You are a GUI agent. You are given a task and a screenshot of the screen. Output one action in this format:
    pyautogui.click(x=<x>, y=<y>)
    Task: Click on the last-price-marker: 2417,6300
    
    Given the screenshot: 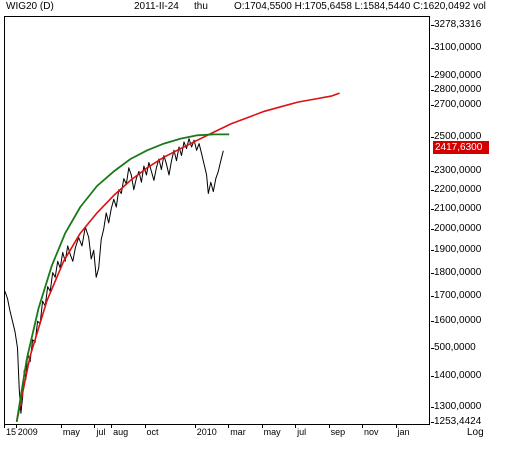 What is the action you would take?
    pyautogui.click(x=461, y=147)
    